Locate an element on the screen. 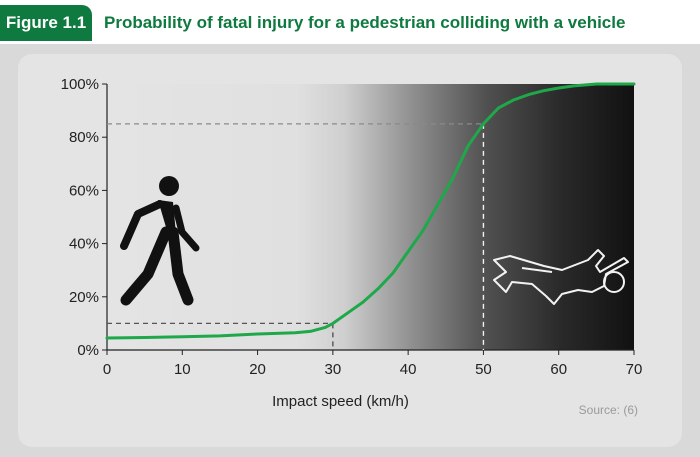 The image size is (700, 457). x-tick-label: 10 is located at coordinates (182, 369).